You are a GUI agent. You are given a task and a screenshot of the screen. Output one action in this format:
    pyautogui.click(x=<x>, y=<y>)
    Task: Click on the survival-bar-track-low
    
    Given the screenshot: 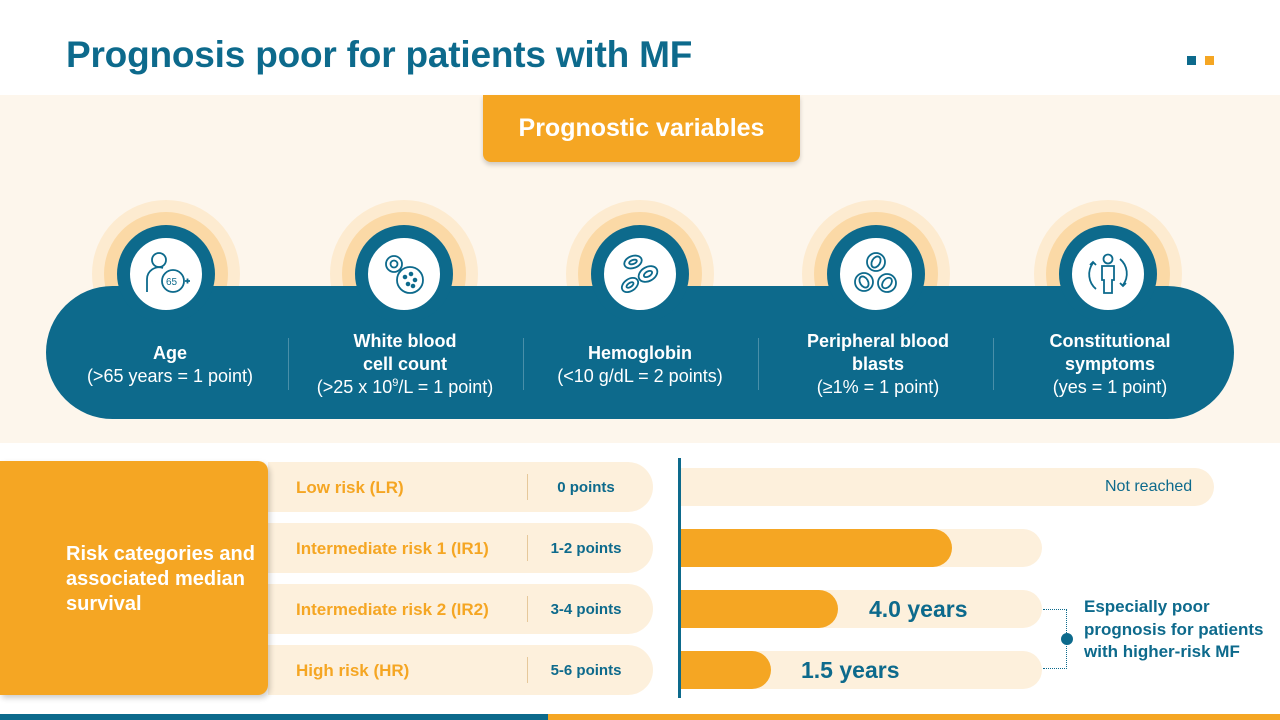 What is the action you would take?
    pyautogui.click(x=947, y=487)
    